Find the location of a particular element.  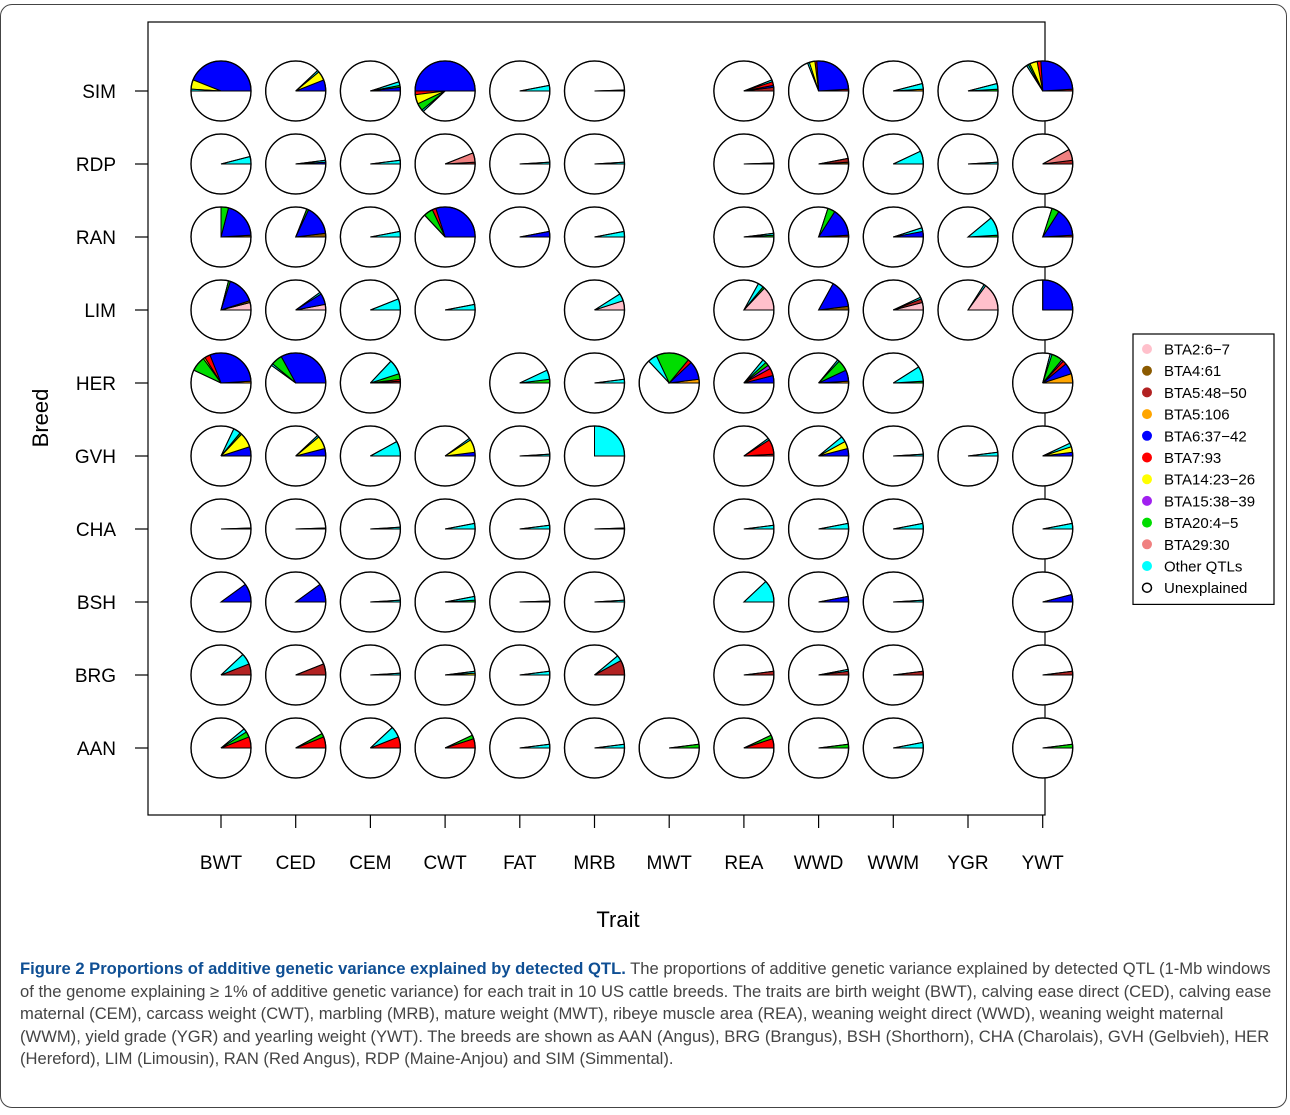

pie-rdp-cem is located at coordinates (370, 164).